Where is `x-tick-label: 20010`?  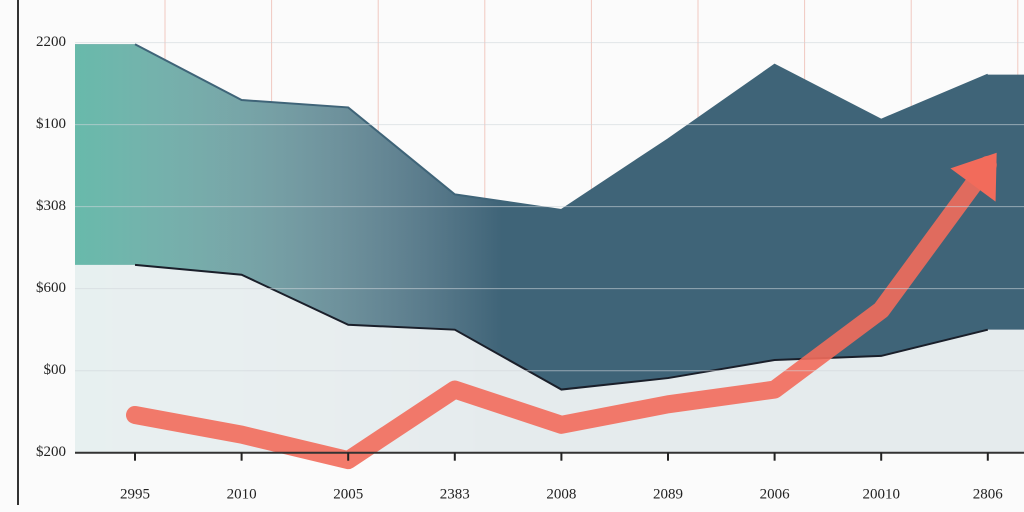 x-tick-label: 20010 is located at coordinates (881, 494).